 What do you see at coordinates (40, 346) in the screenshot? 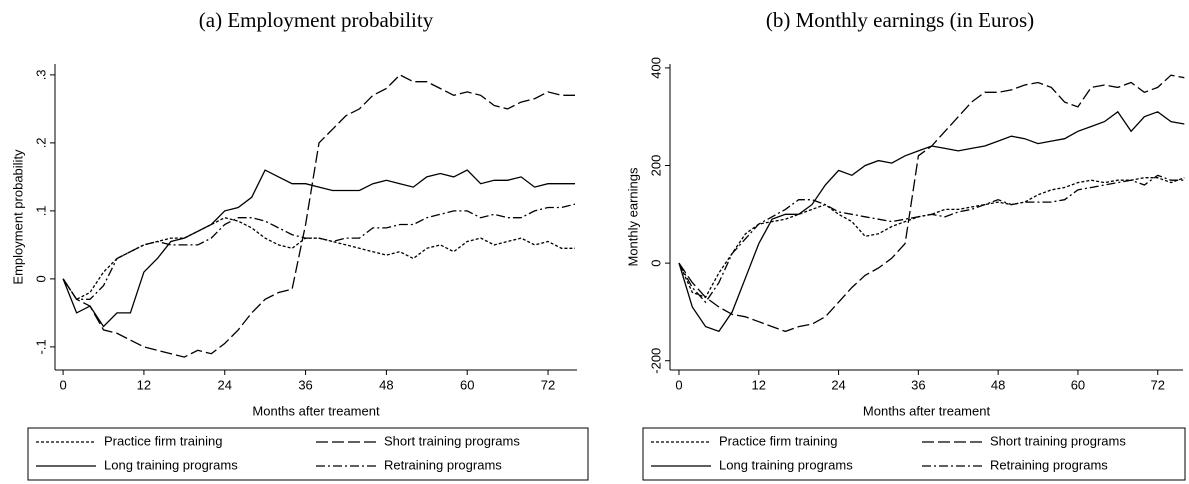
I see `y-tick-label: -.1` at bounding box center [40, 346].